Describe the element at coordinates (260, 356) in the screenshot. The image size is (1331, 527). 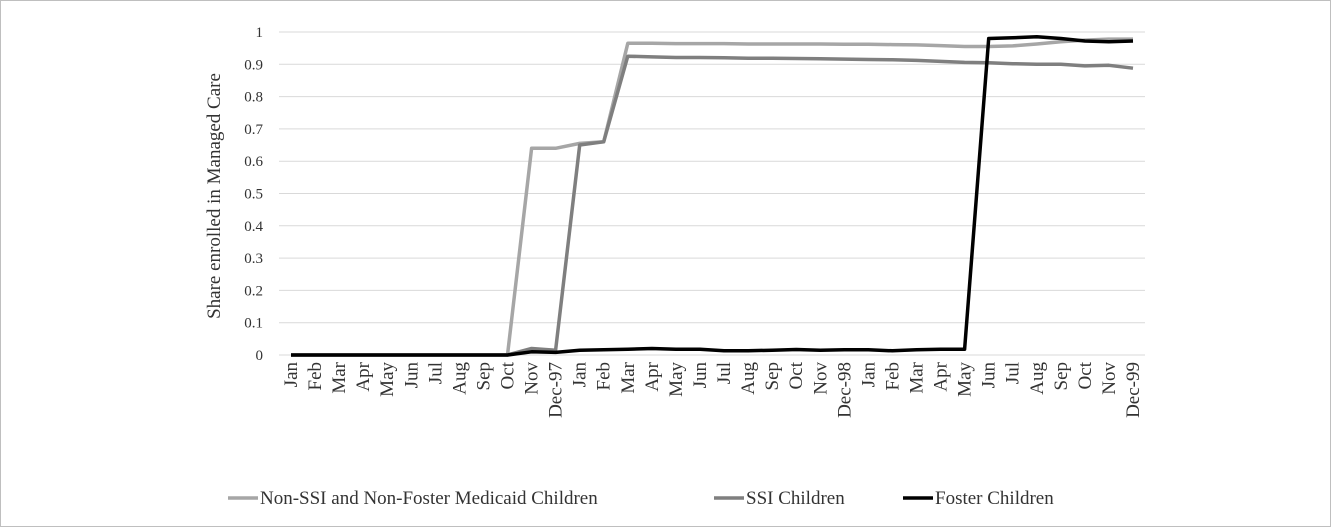
I see `y-tick-label: 0` at that location.